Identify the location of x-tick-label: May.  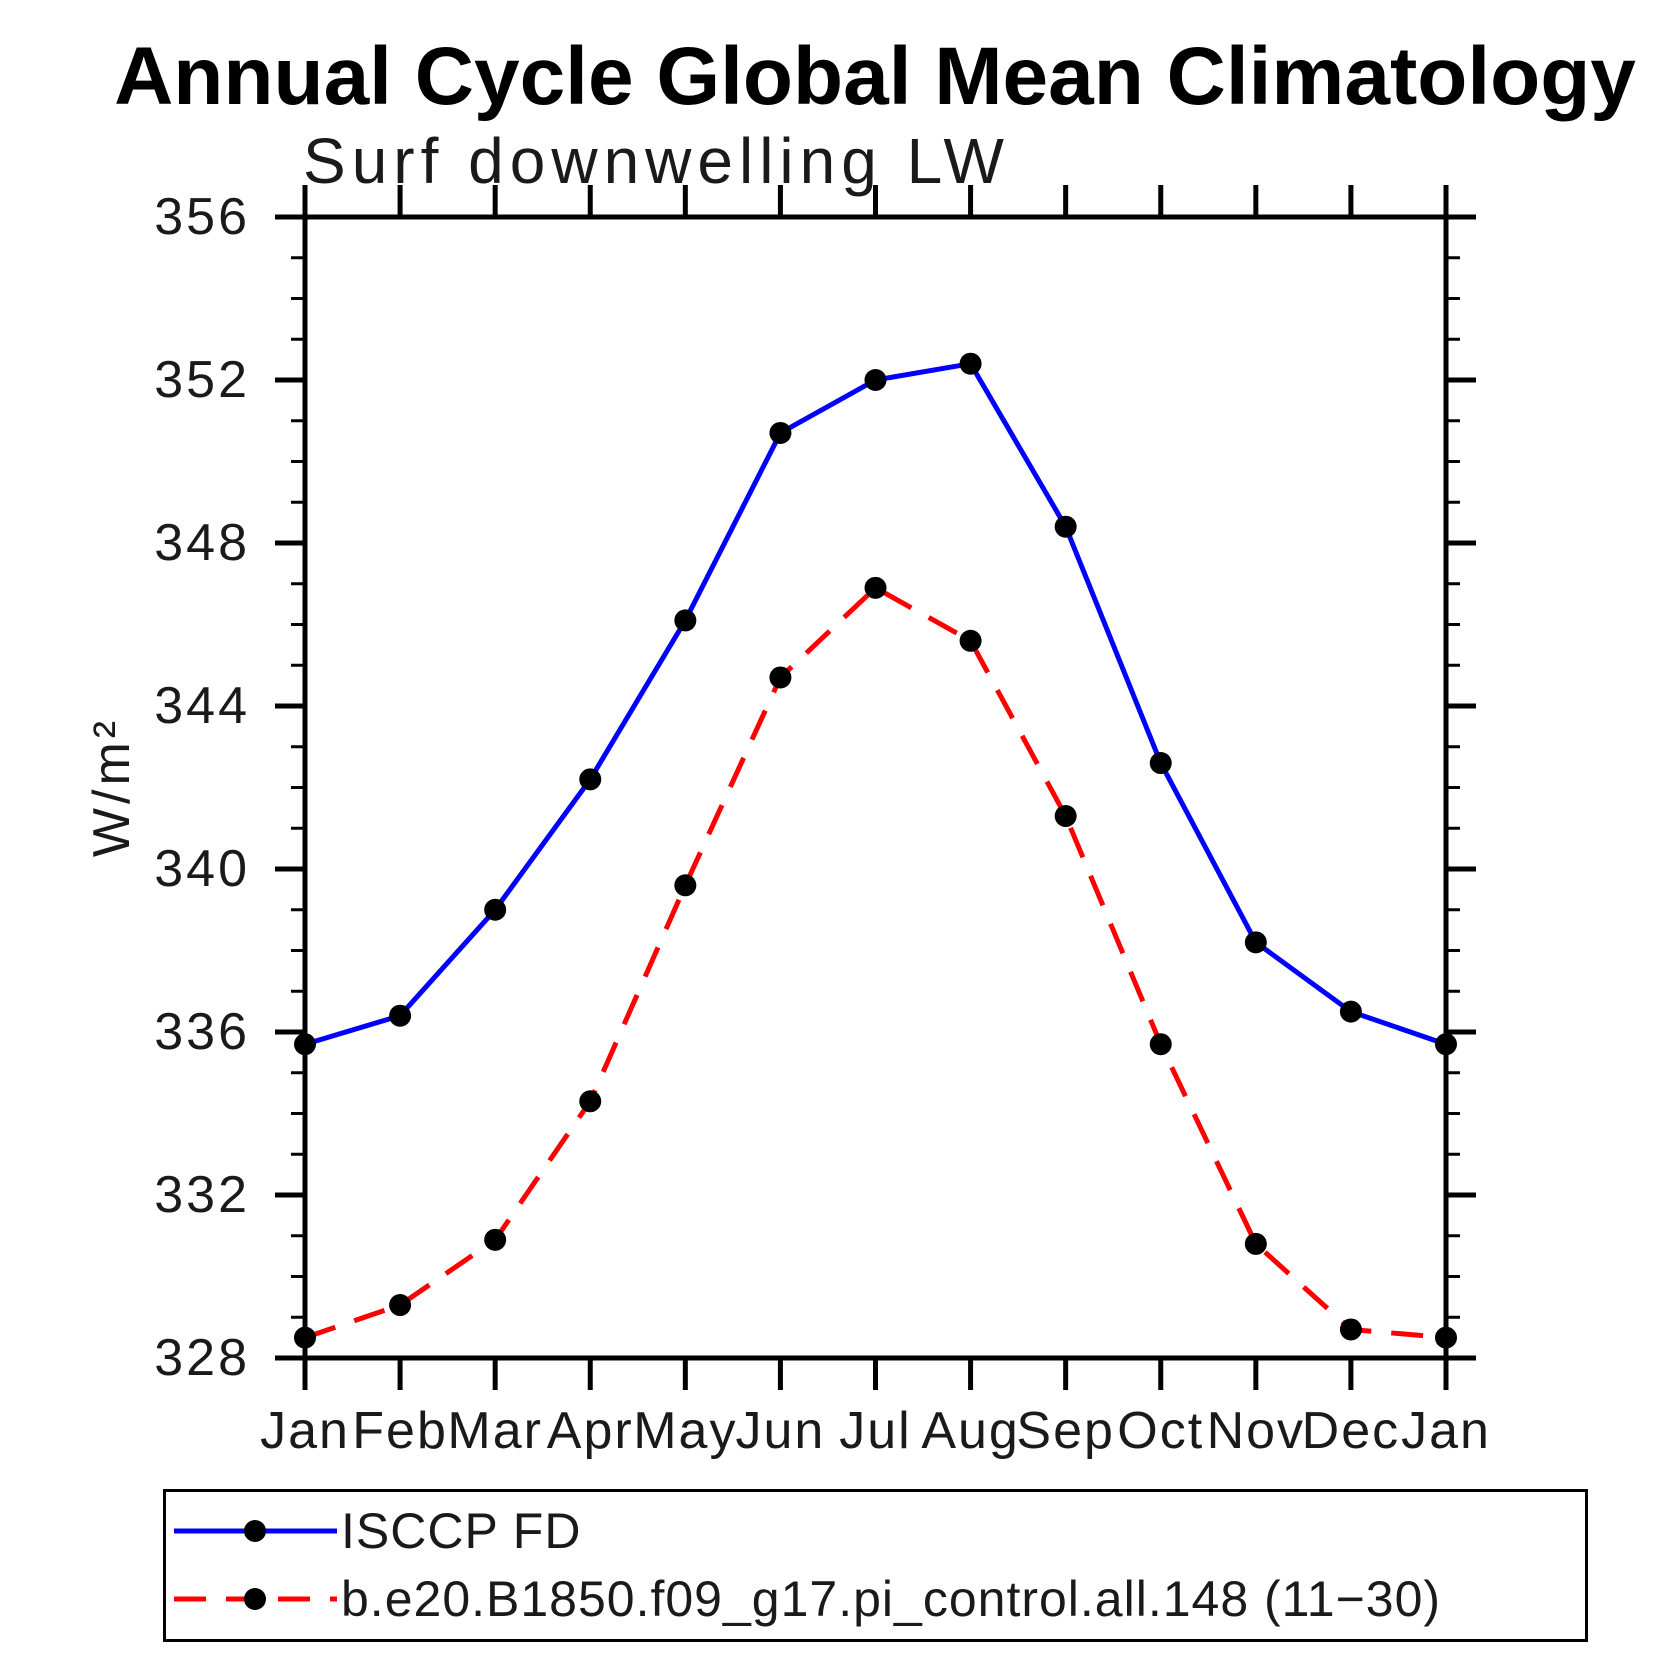
(685, 1431).